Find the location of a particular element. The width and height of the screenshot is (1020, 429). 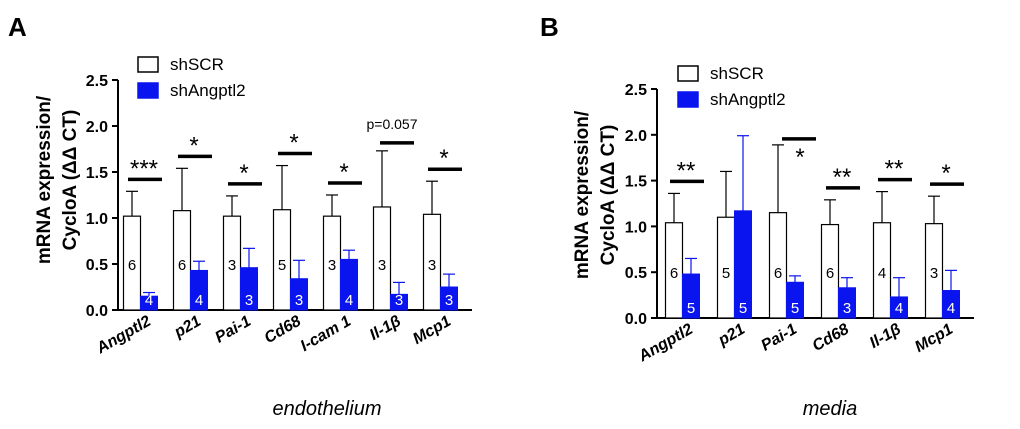

y-tick-label-a: 0.0 is located at coordinates (97, 311).